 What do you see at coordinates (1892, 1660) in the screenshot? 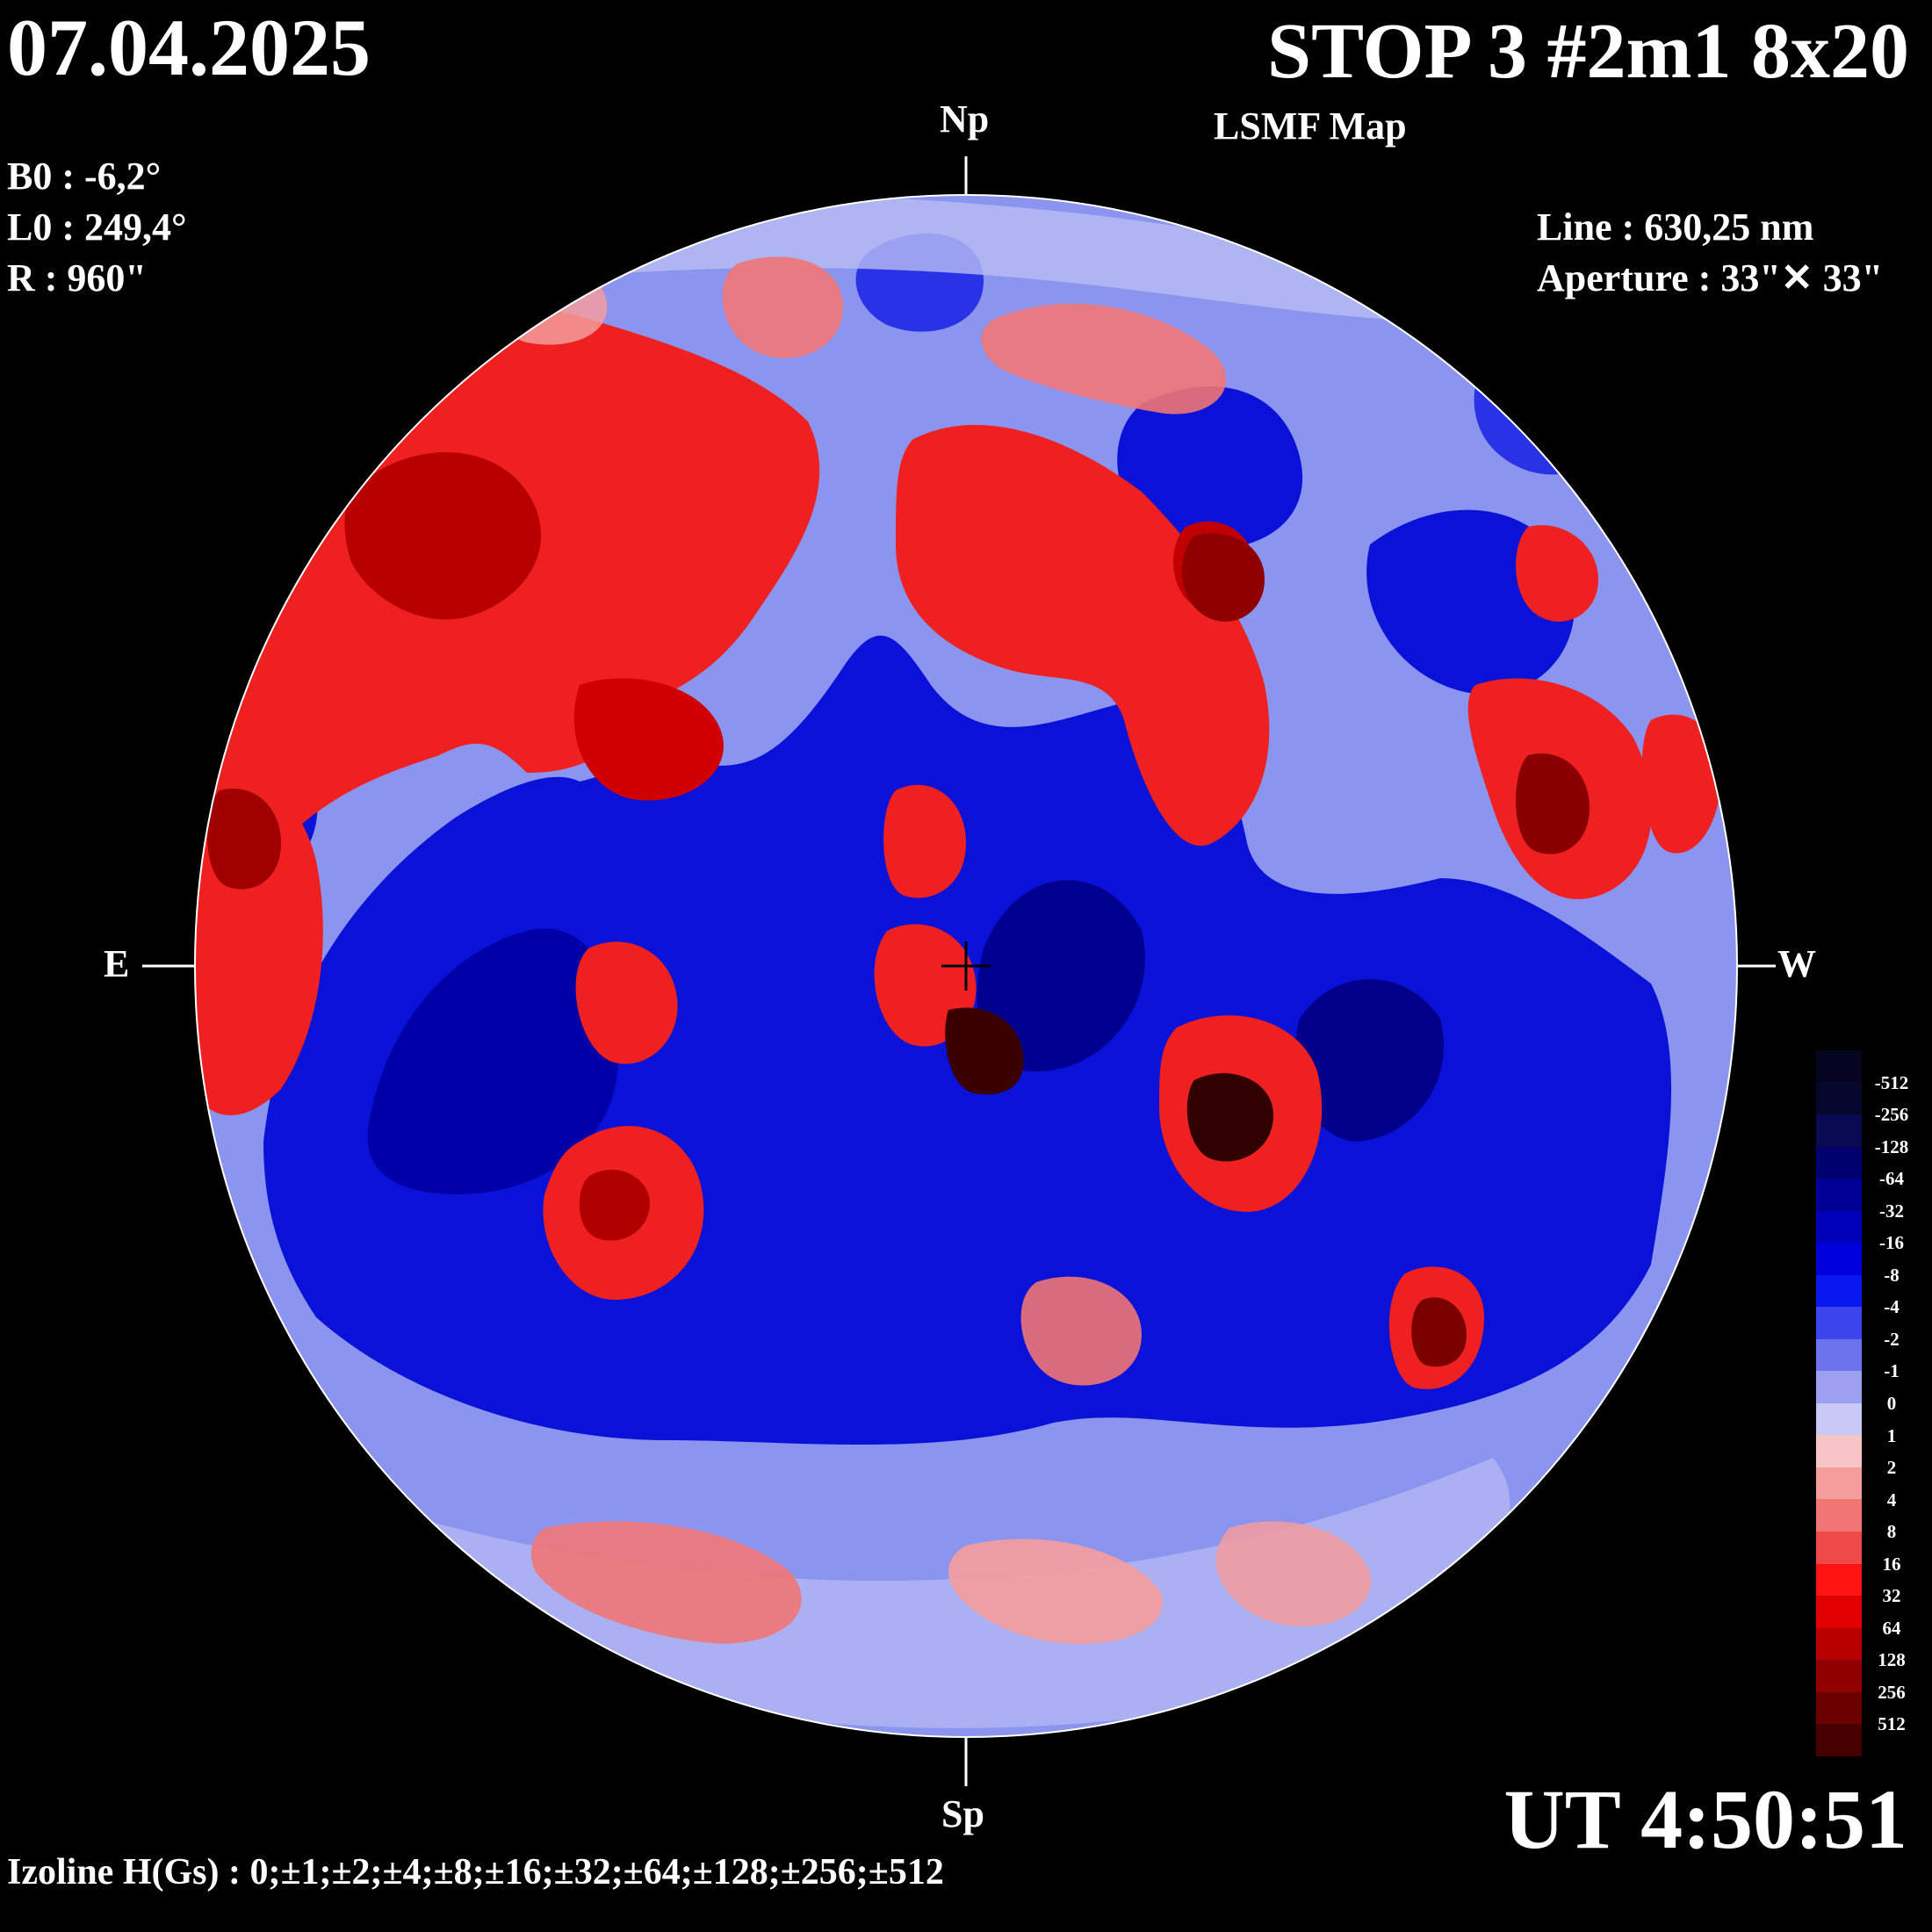
I see `color-scale-label: 128` at bounding box center [1892, 1660].